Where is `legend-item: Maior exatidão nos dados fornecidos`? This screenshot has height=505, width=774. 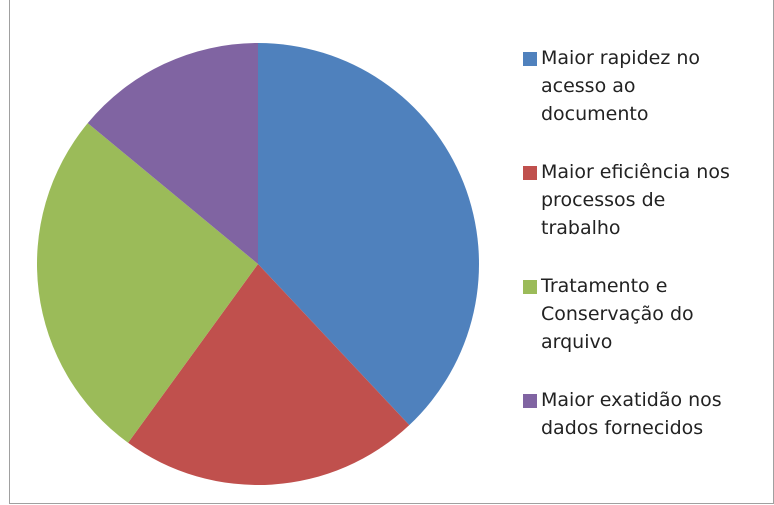
legend-item: Maior exatidão nos dados fornecidos is located at coordinates (633, 414).